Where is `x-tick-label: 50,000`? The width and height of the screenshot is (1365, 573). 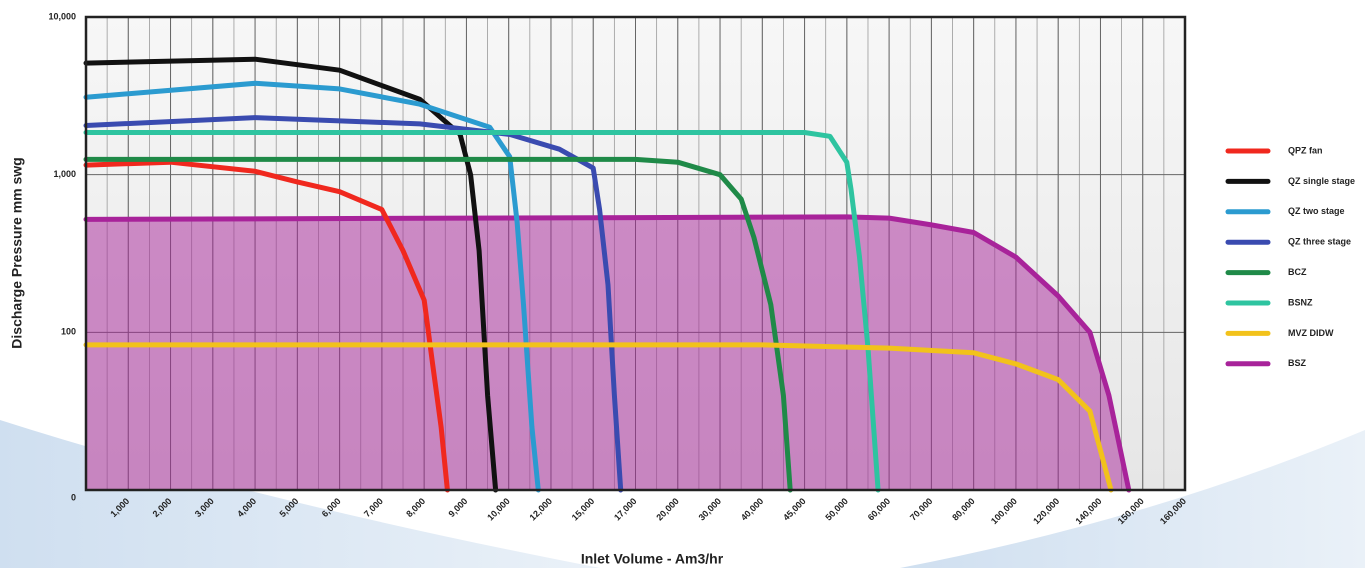
x-tick-label: 50,000 is located at coordinates (836, 509).